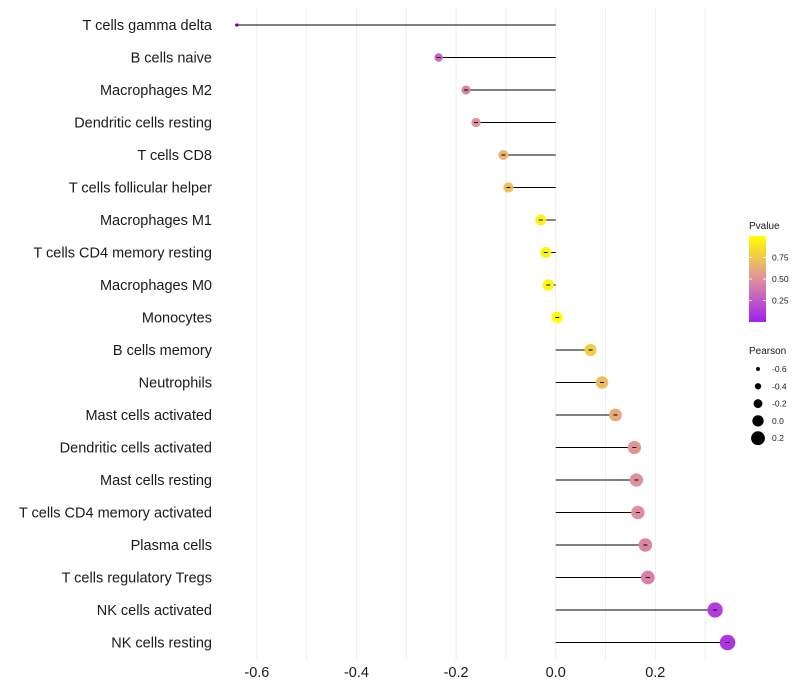  What do you see at coordinates (171, 59) in the screenshot?
I see `y-category-label: B cells naive` at bounding box center [171, 59].